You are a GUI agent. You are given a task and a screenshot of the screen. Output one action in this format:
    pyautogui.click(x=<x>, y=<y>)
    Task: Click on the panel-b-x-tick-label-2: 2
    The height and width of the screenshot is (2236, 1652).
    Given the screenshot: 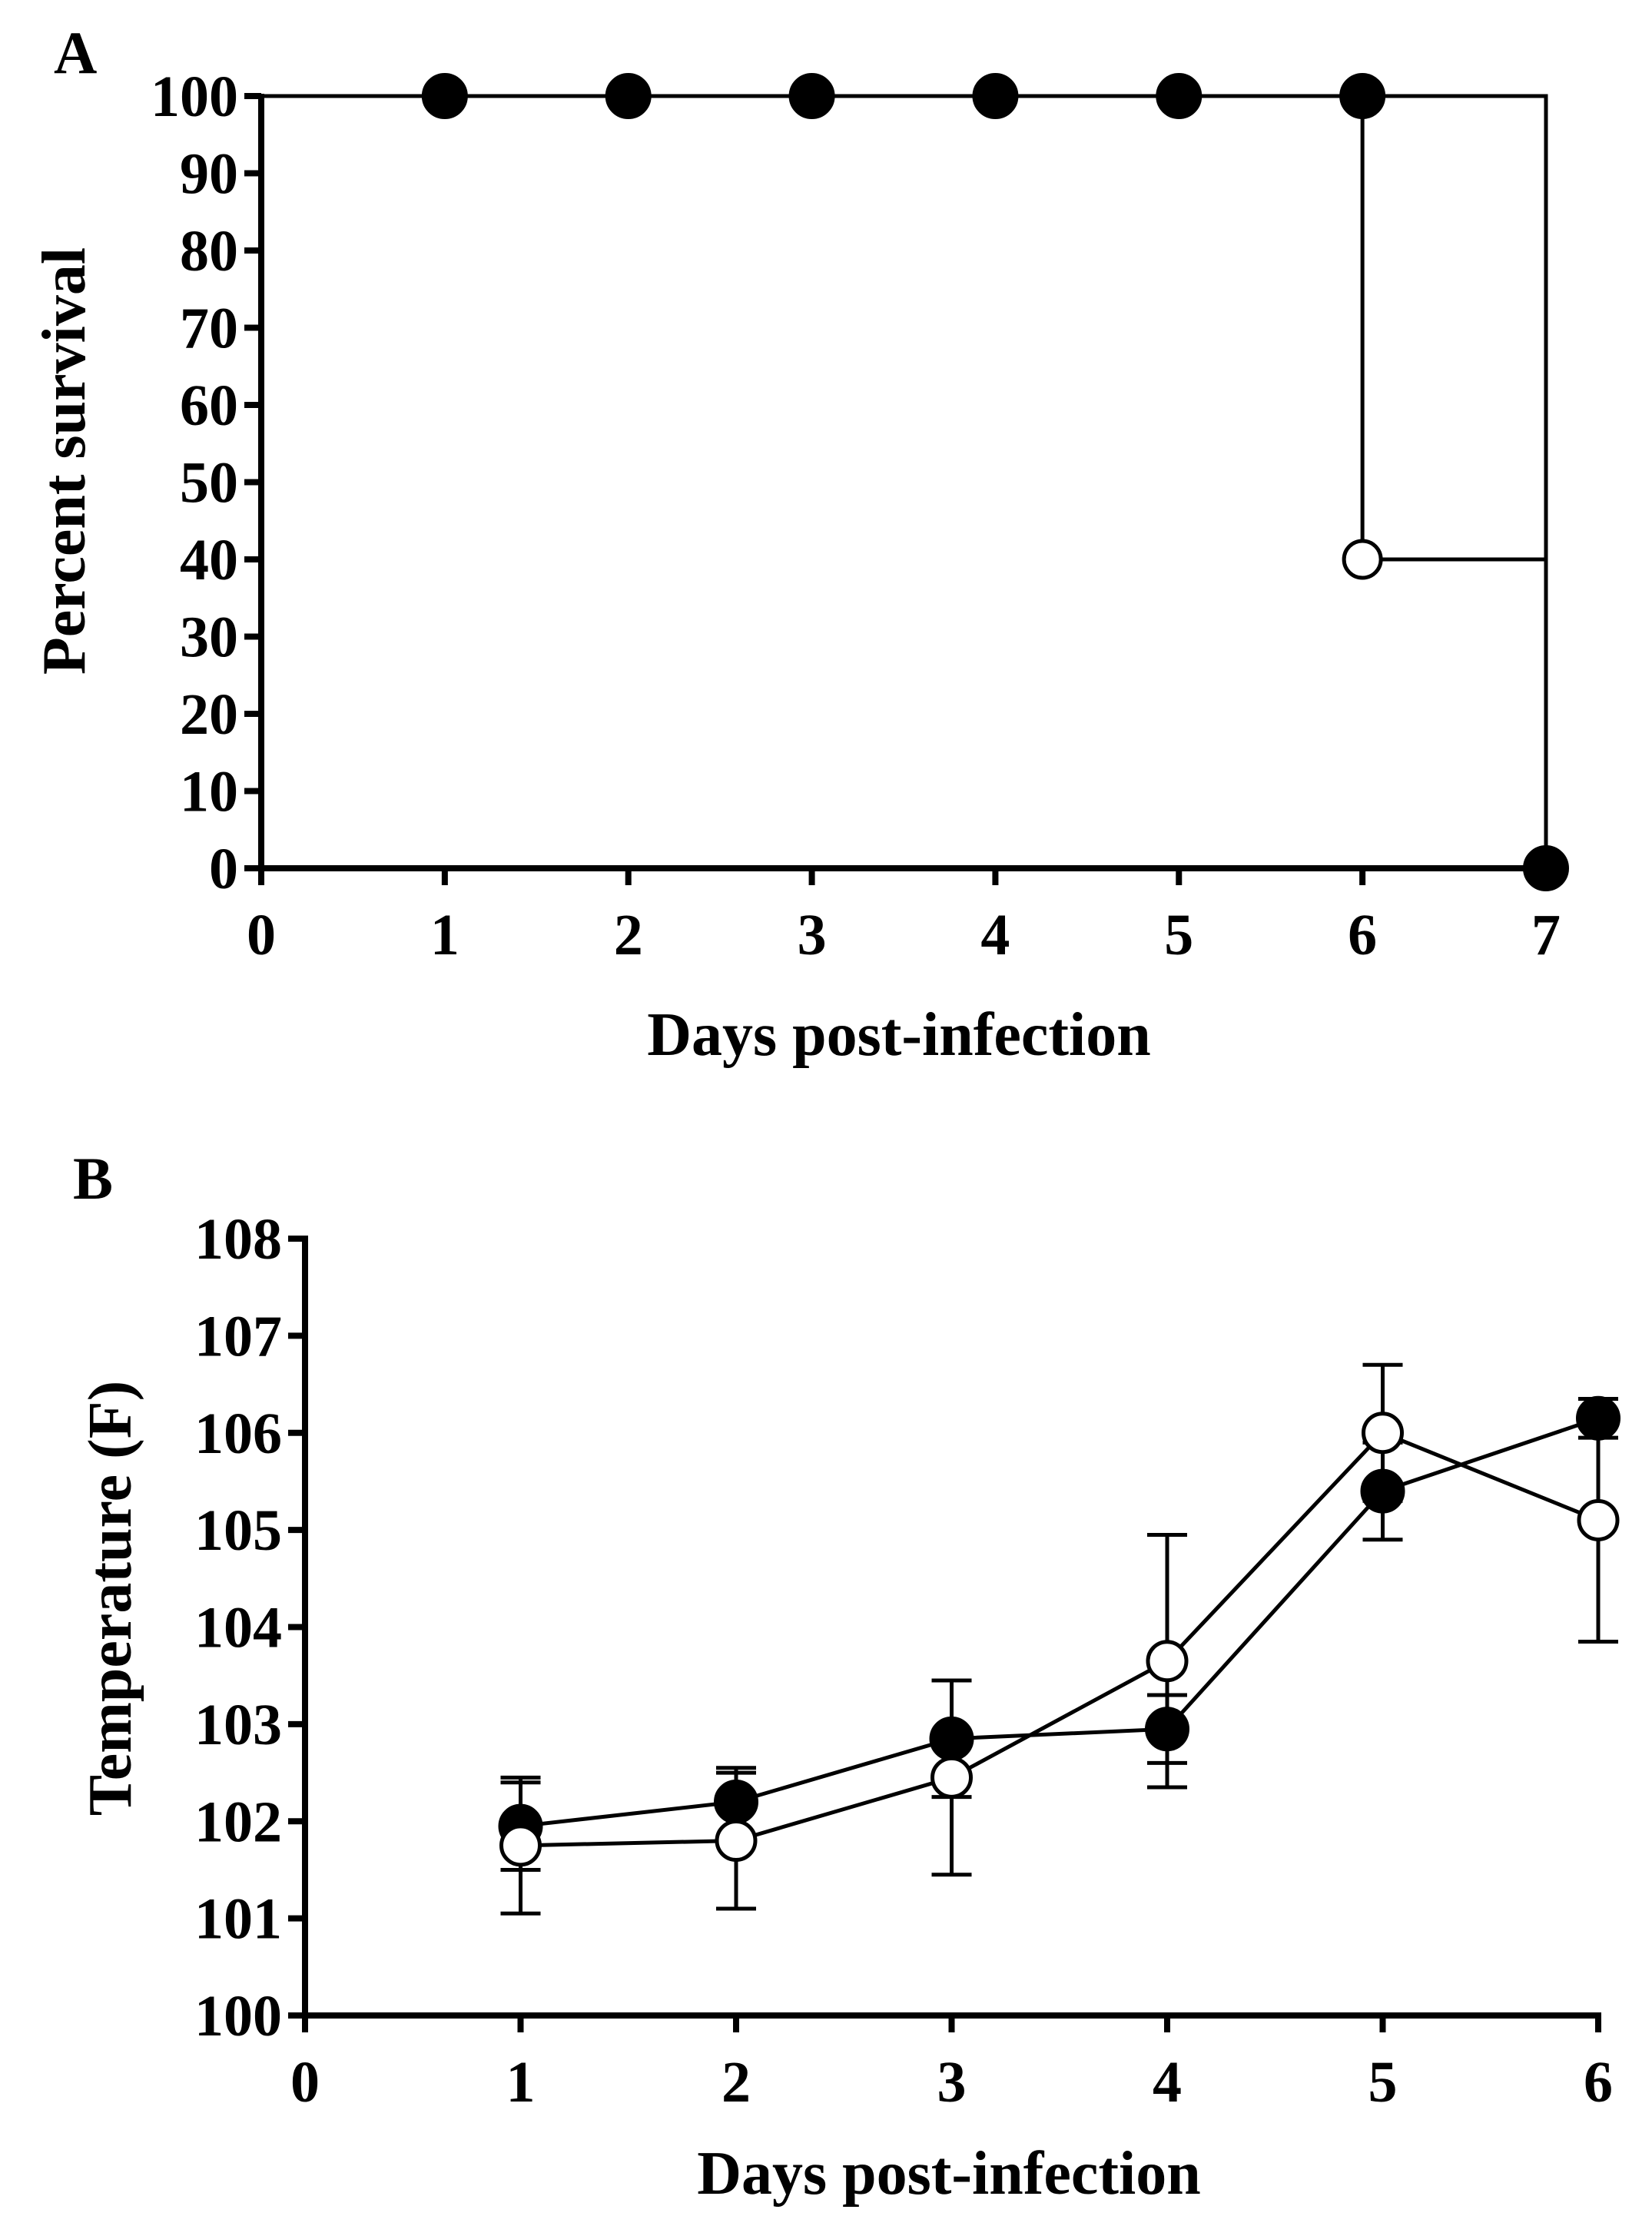 What is the action you would take?
    pyautogui.click(x=736, y=2082)
    